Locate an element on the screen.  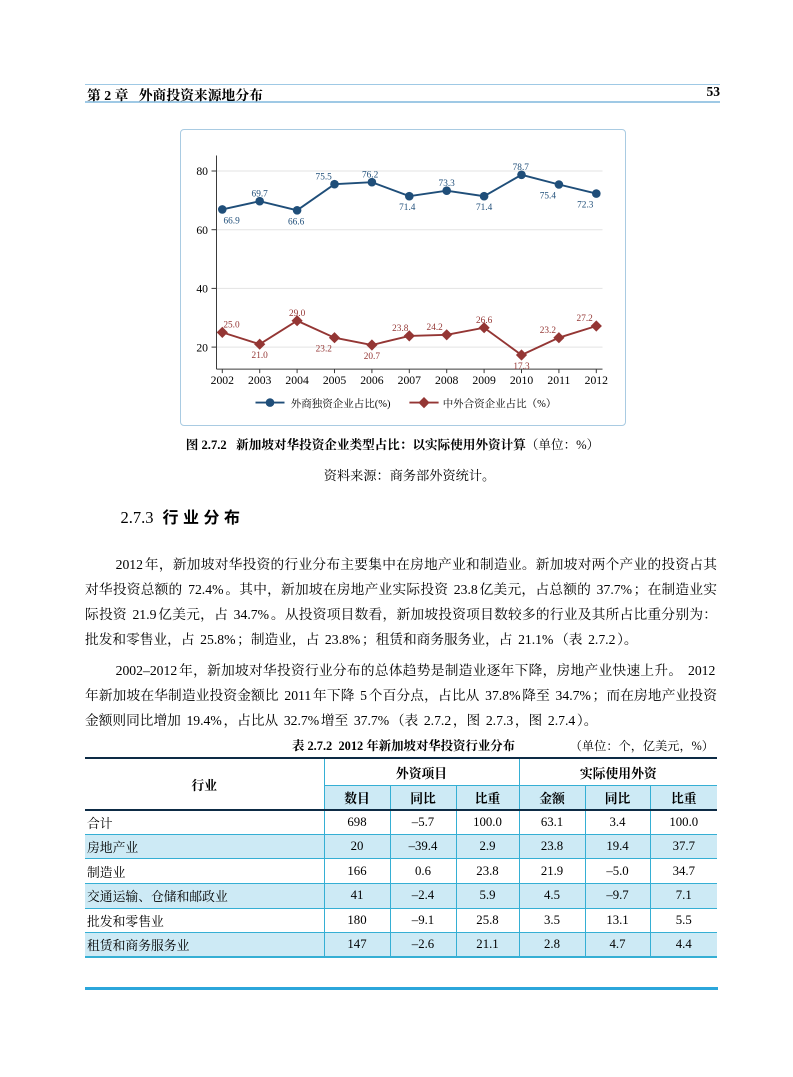
svg-text: 24.2 is located at coordinates (434, 328).